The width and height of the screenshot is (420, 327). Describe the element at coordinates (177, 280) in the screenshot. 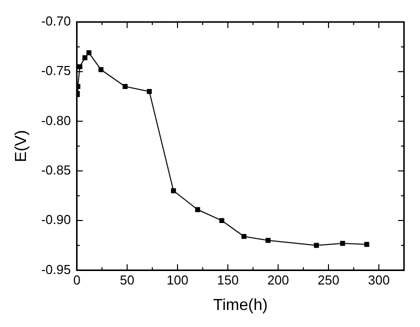

I see `x-tick-label: 100` at that location.